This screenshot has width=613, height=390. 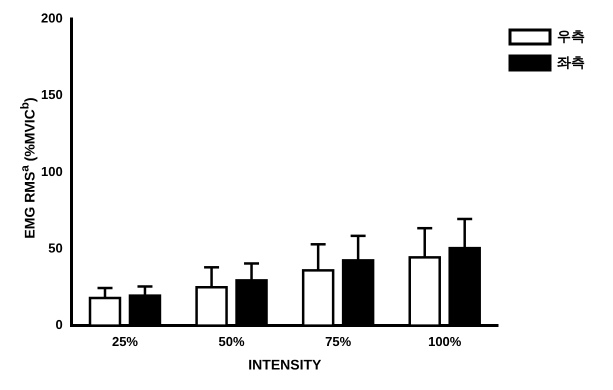 I want to click on y-tick-label: 200, so click(x=51, y=18).